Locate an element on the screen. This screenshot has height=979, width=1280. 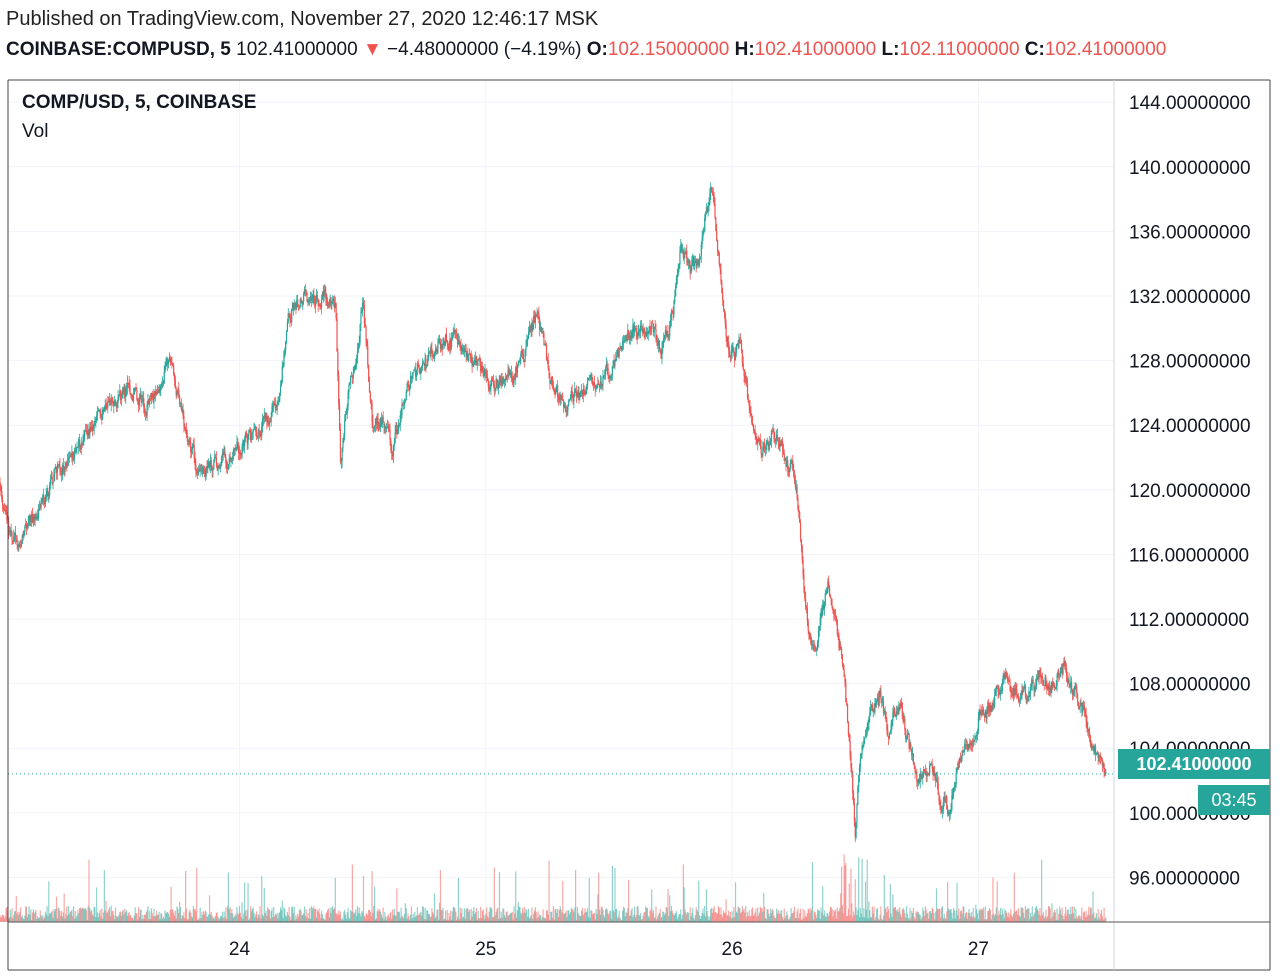
volume-legend: Vol is located at coordinates (35, 131).